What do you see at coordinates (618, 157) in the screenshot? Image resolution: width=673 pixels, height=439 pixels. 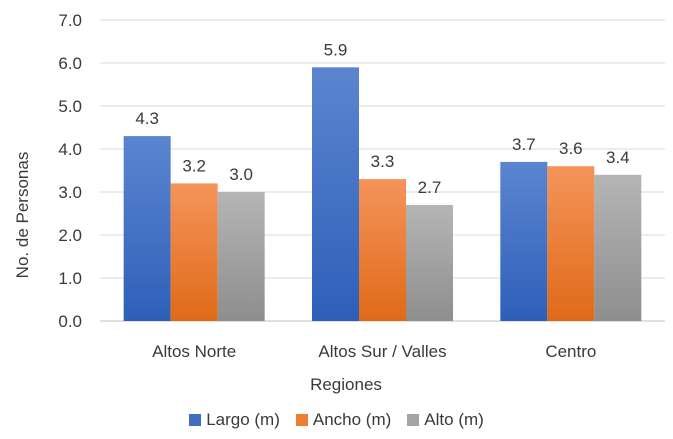 I see `data-label: 3.4` at bounding box center [618, 157].